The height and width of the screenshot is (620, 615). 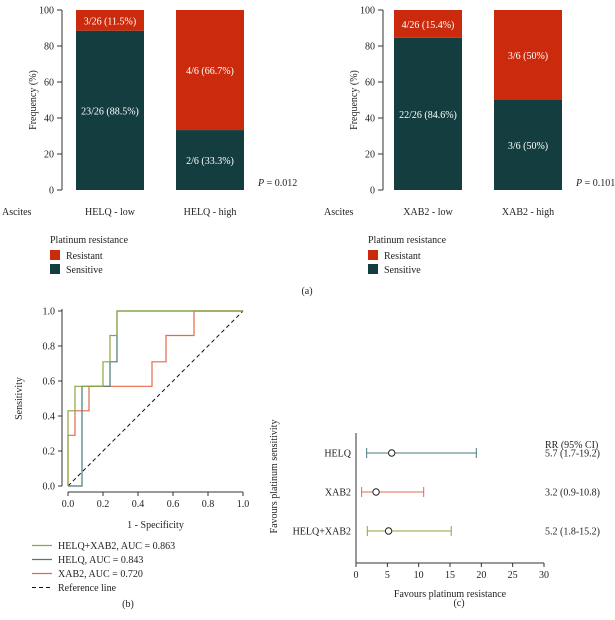 I want to click on legend-label-reference: Reference line, so click(x=87, y=588).